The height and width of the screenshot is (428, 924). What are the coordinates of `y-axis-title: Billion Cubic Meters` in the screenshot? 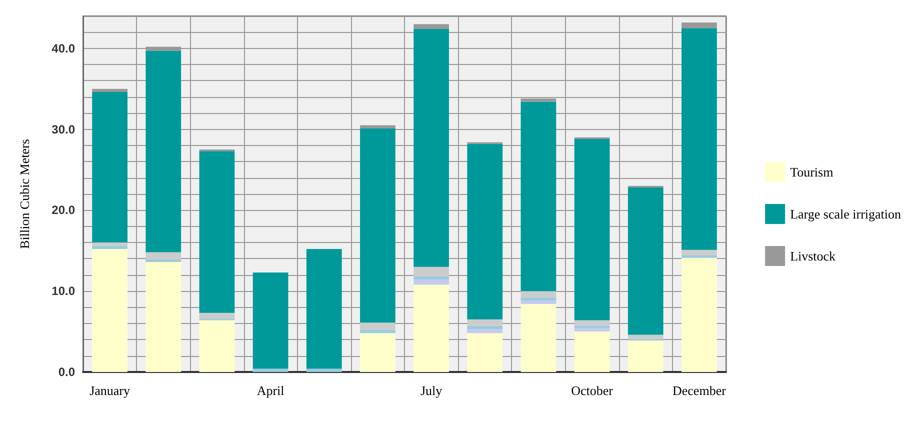 It's located at (24, 194).